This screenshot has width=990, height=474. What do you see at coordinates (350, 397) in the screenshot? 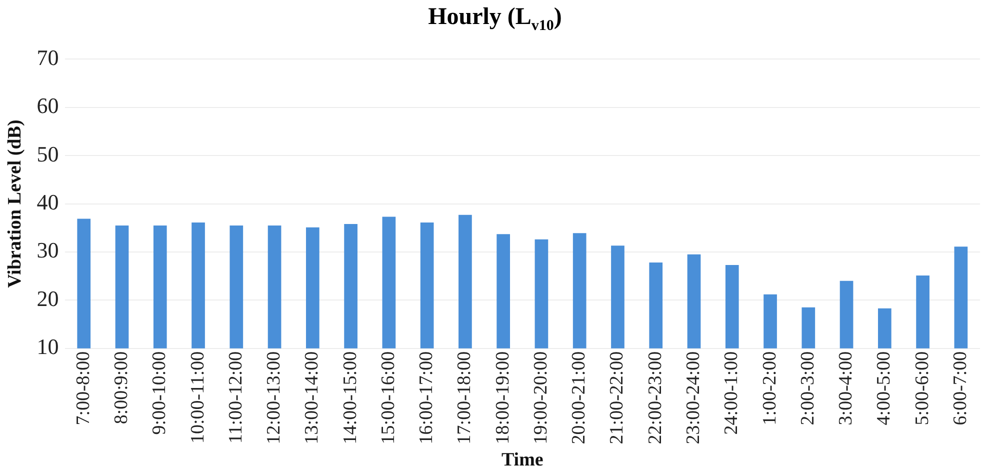
I see `x-tick-label: 14:00-15:00` at bounding box center [350, 397].